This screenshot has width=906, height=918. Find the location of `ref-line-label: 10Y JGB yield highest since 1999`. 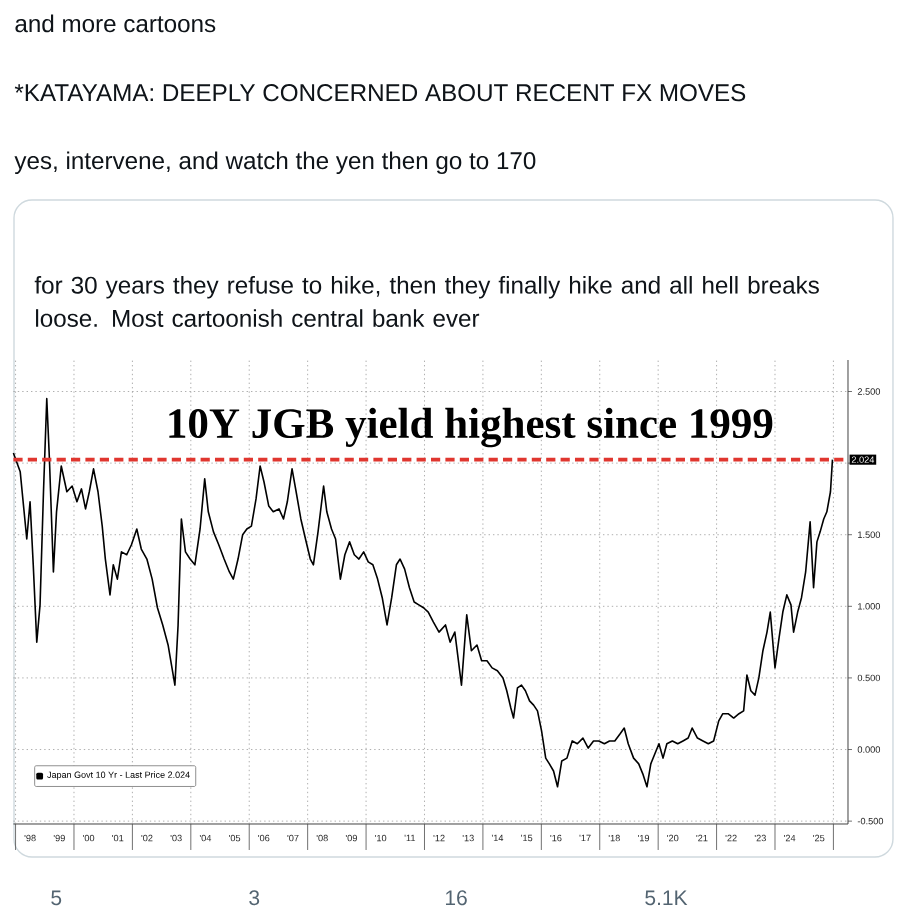

ref-line-label: 10Y JGB yield highest since 1999 is located at coordinates (471, 427).